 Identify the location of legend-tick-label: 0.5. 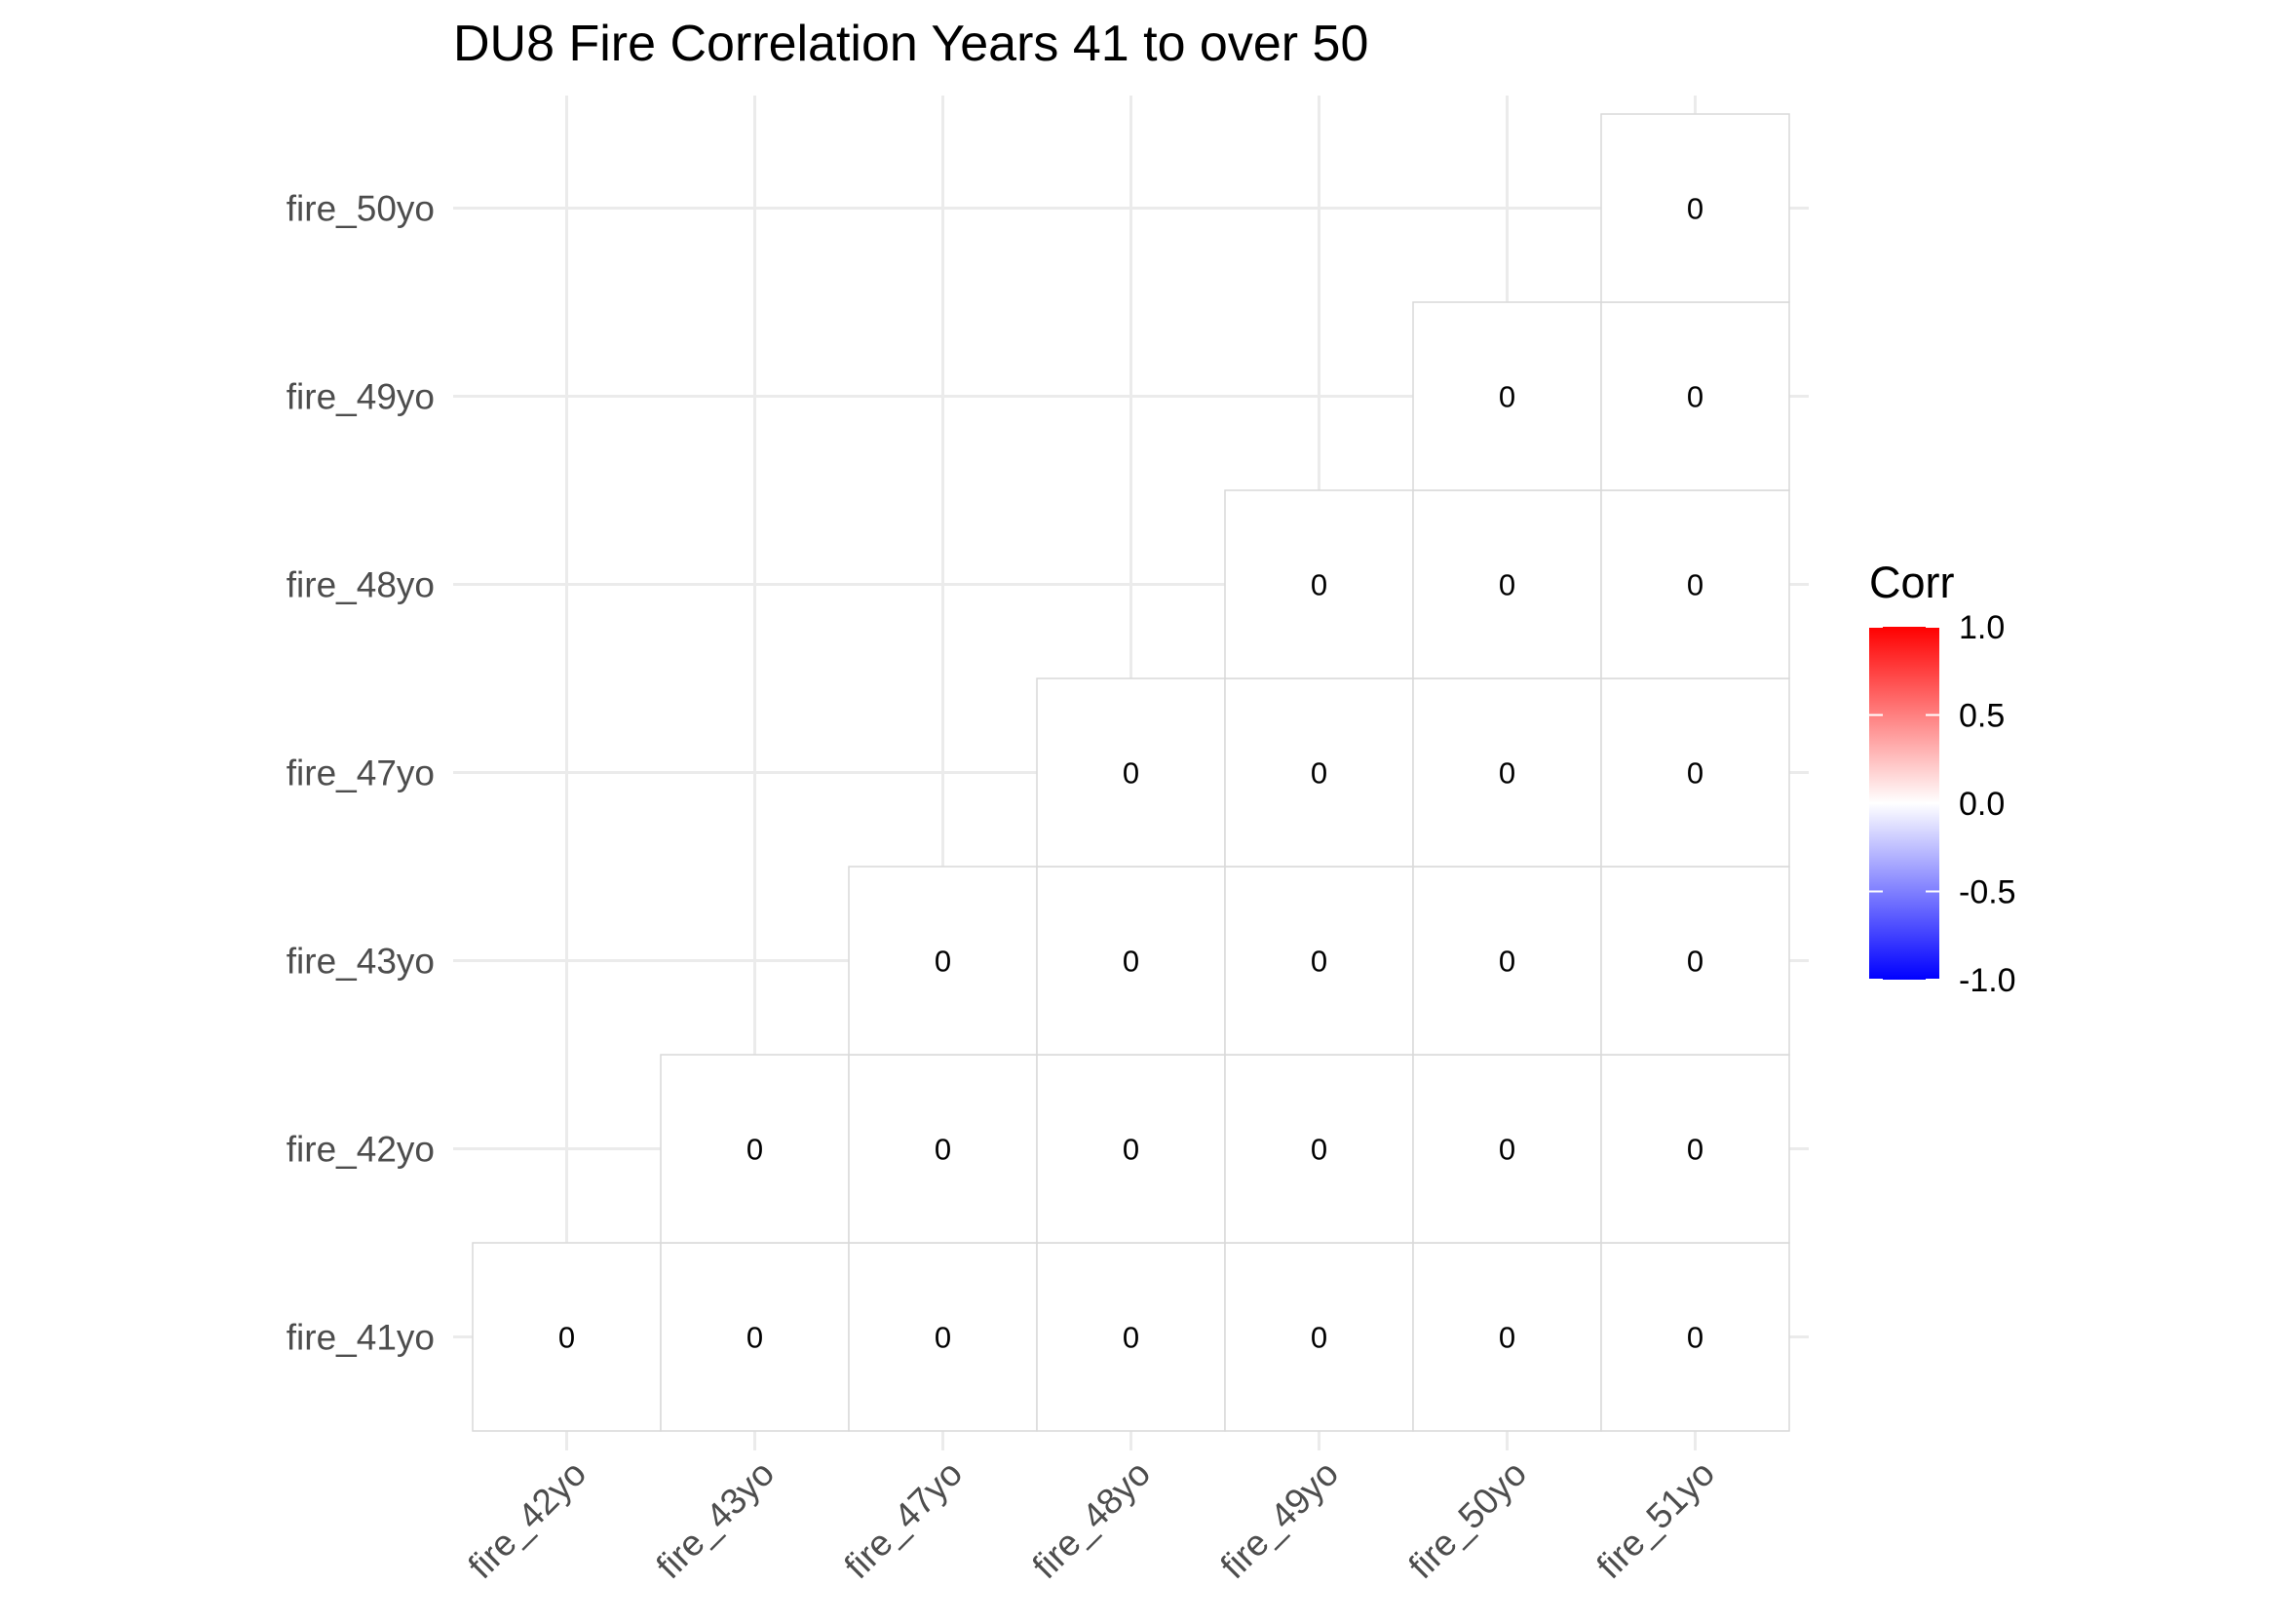
(1982, 716).